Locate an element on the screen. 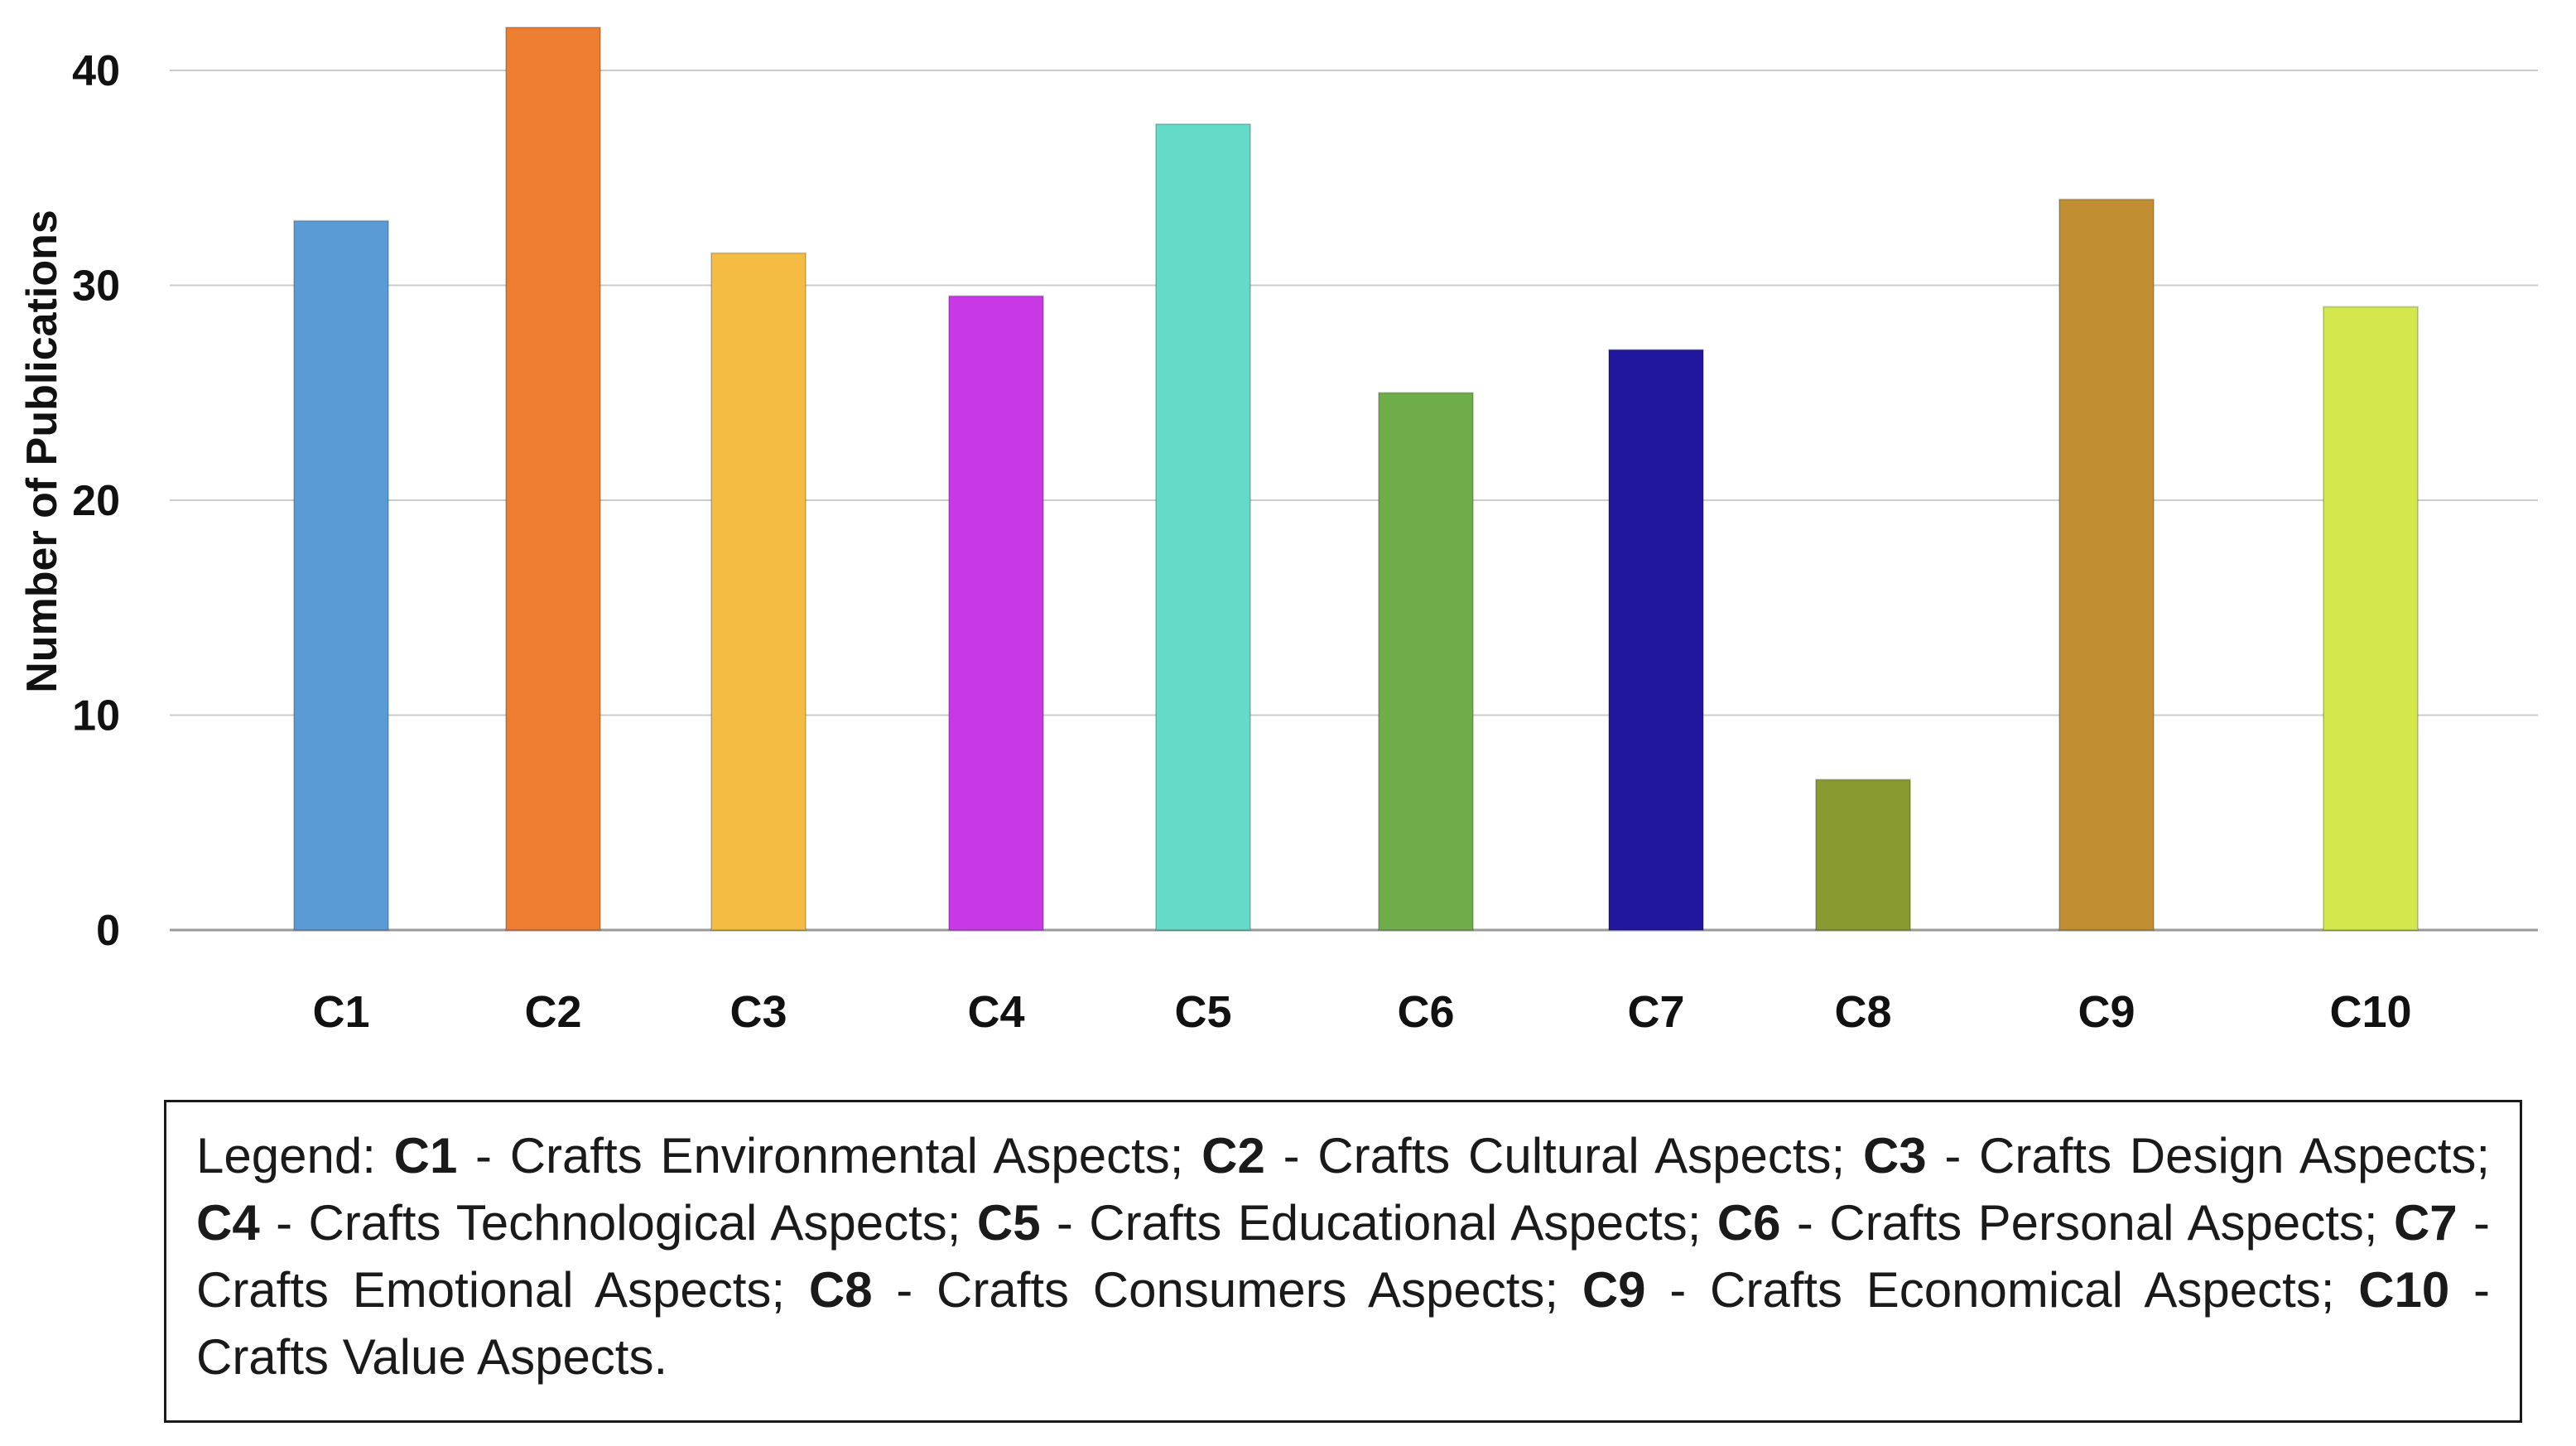 This screenshot has height=1446, width=2576. legend-code: C8 is located at coordinates (840, 1290).